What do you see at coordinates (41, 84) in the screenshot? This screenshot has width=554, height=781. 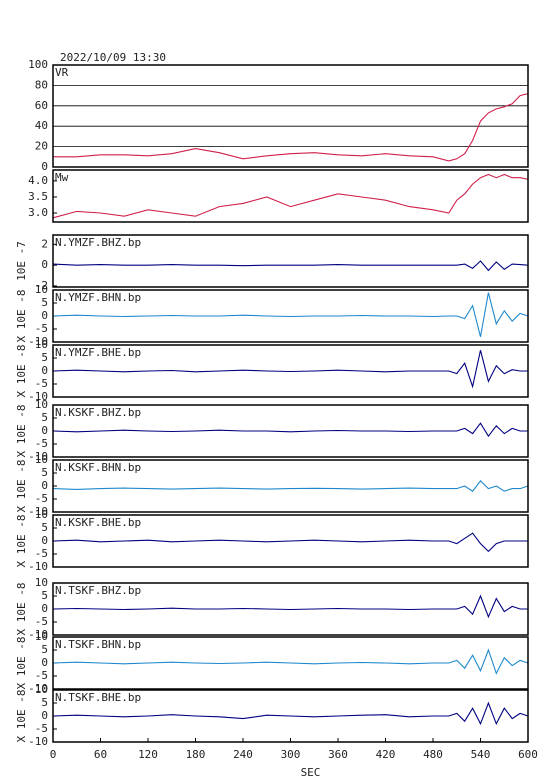 I see `y-tick-label: 80` at bounding box center [41, 84].